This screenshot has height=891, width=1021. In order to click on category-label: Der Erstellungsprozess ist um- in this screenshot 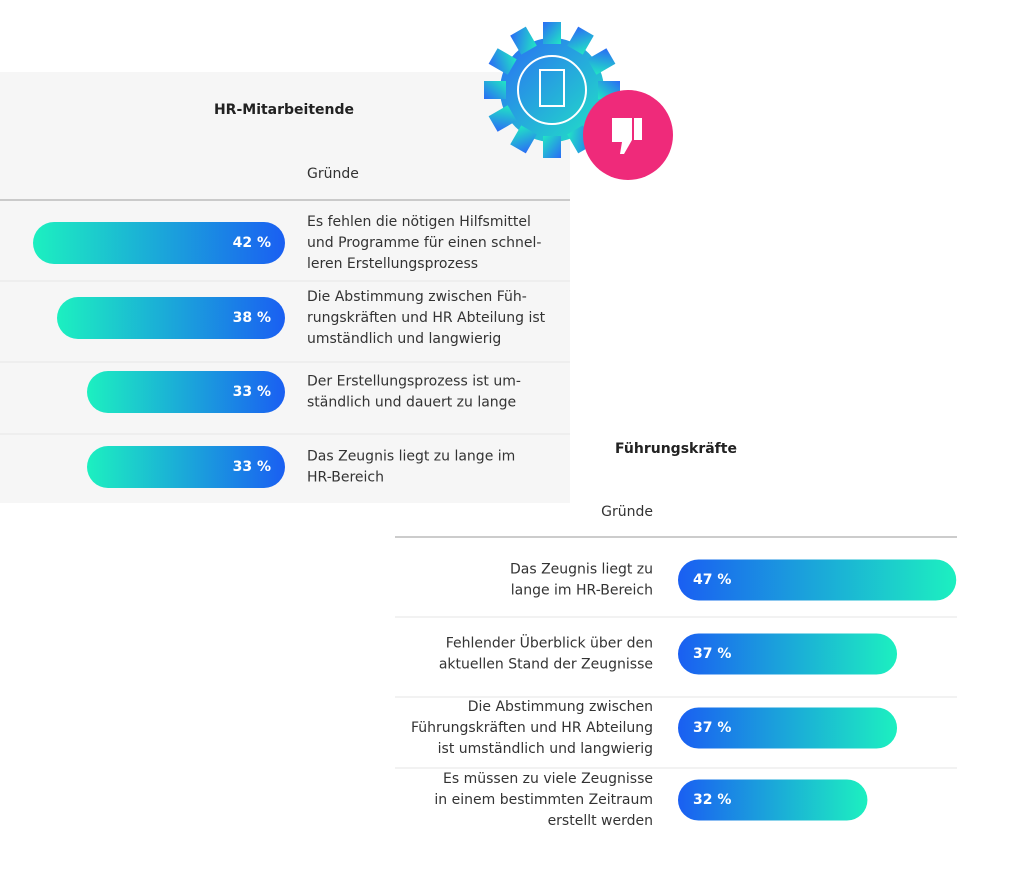, I will do `click(414, 382)`.